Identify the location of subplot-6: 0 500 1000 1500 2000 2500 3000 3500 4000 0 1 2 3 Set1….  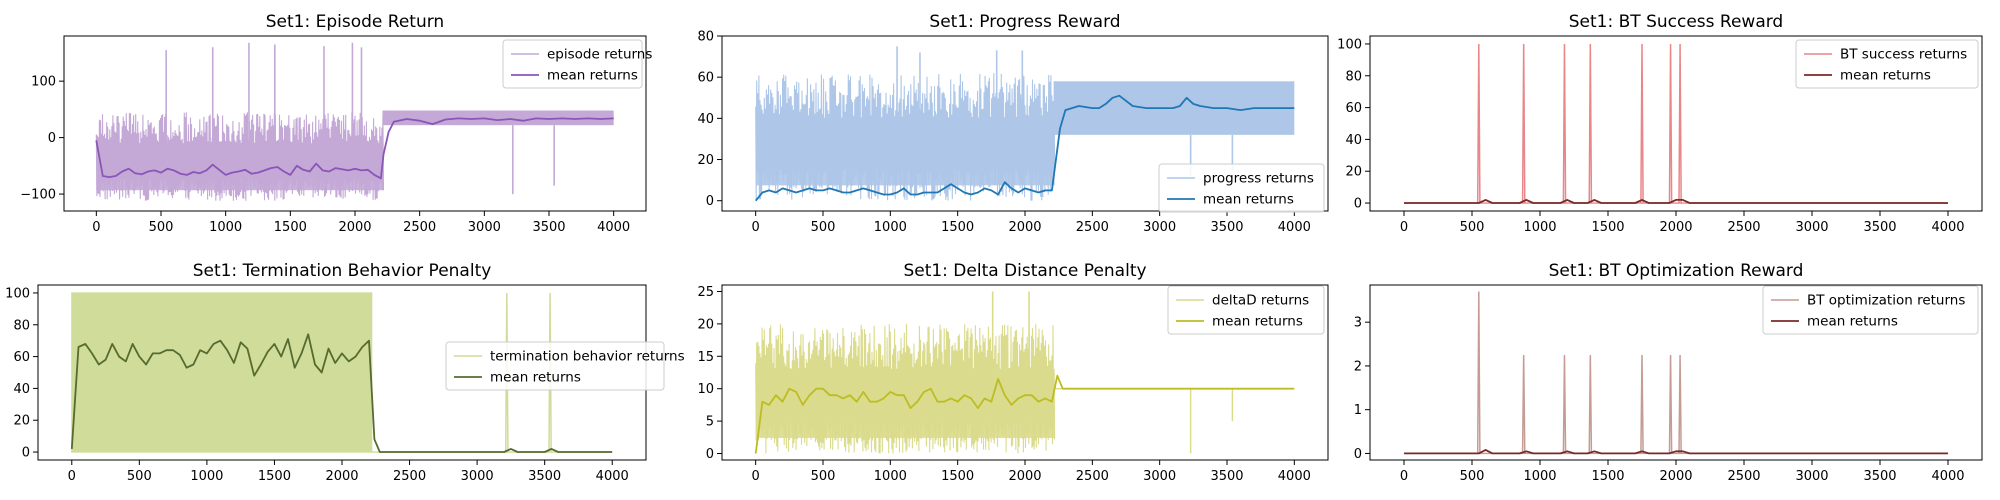
(1668, 372).